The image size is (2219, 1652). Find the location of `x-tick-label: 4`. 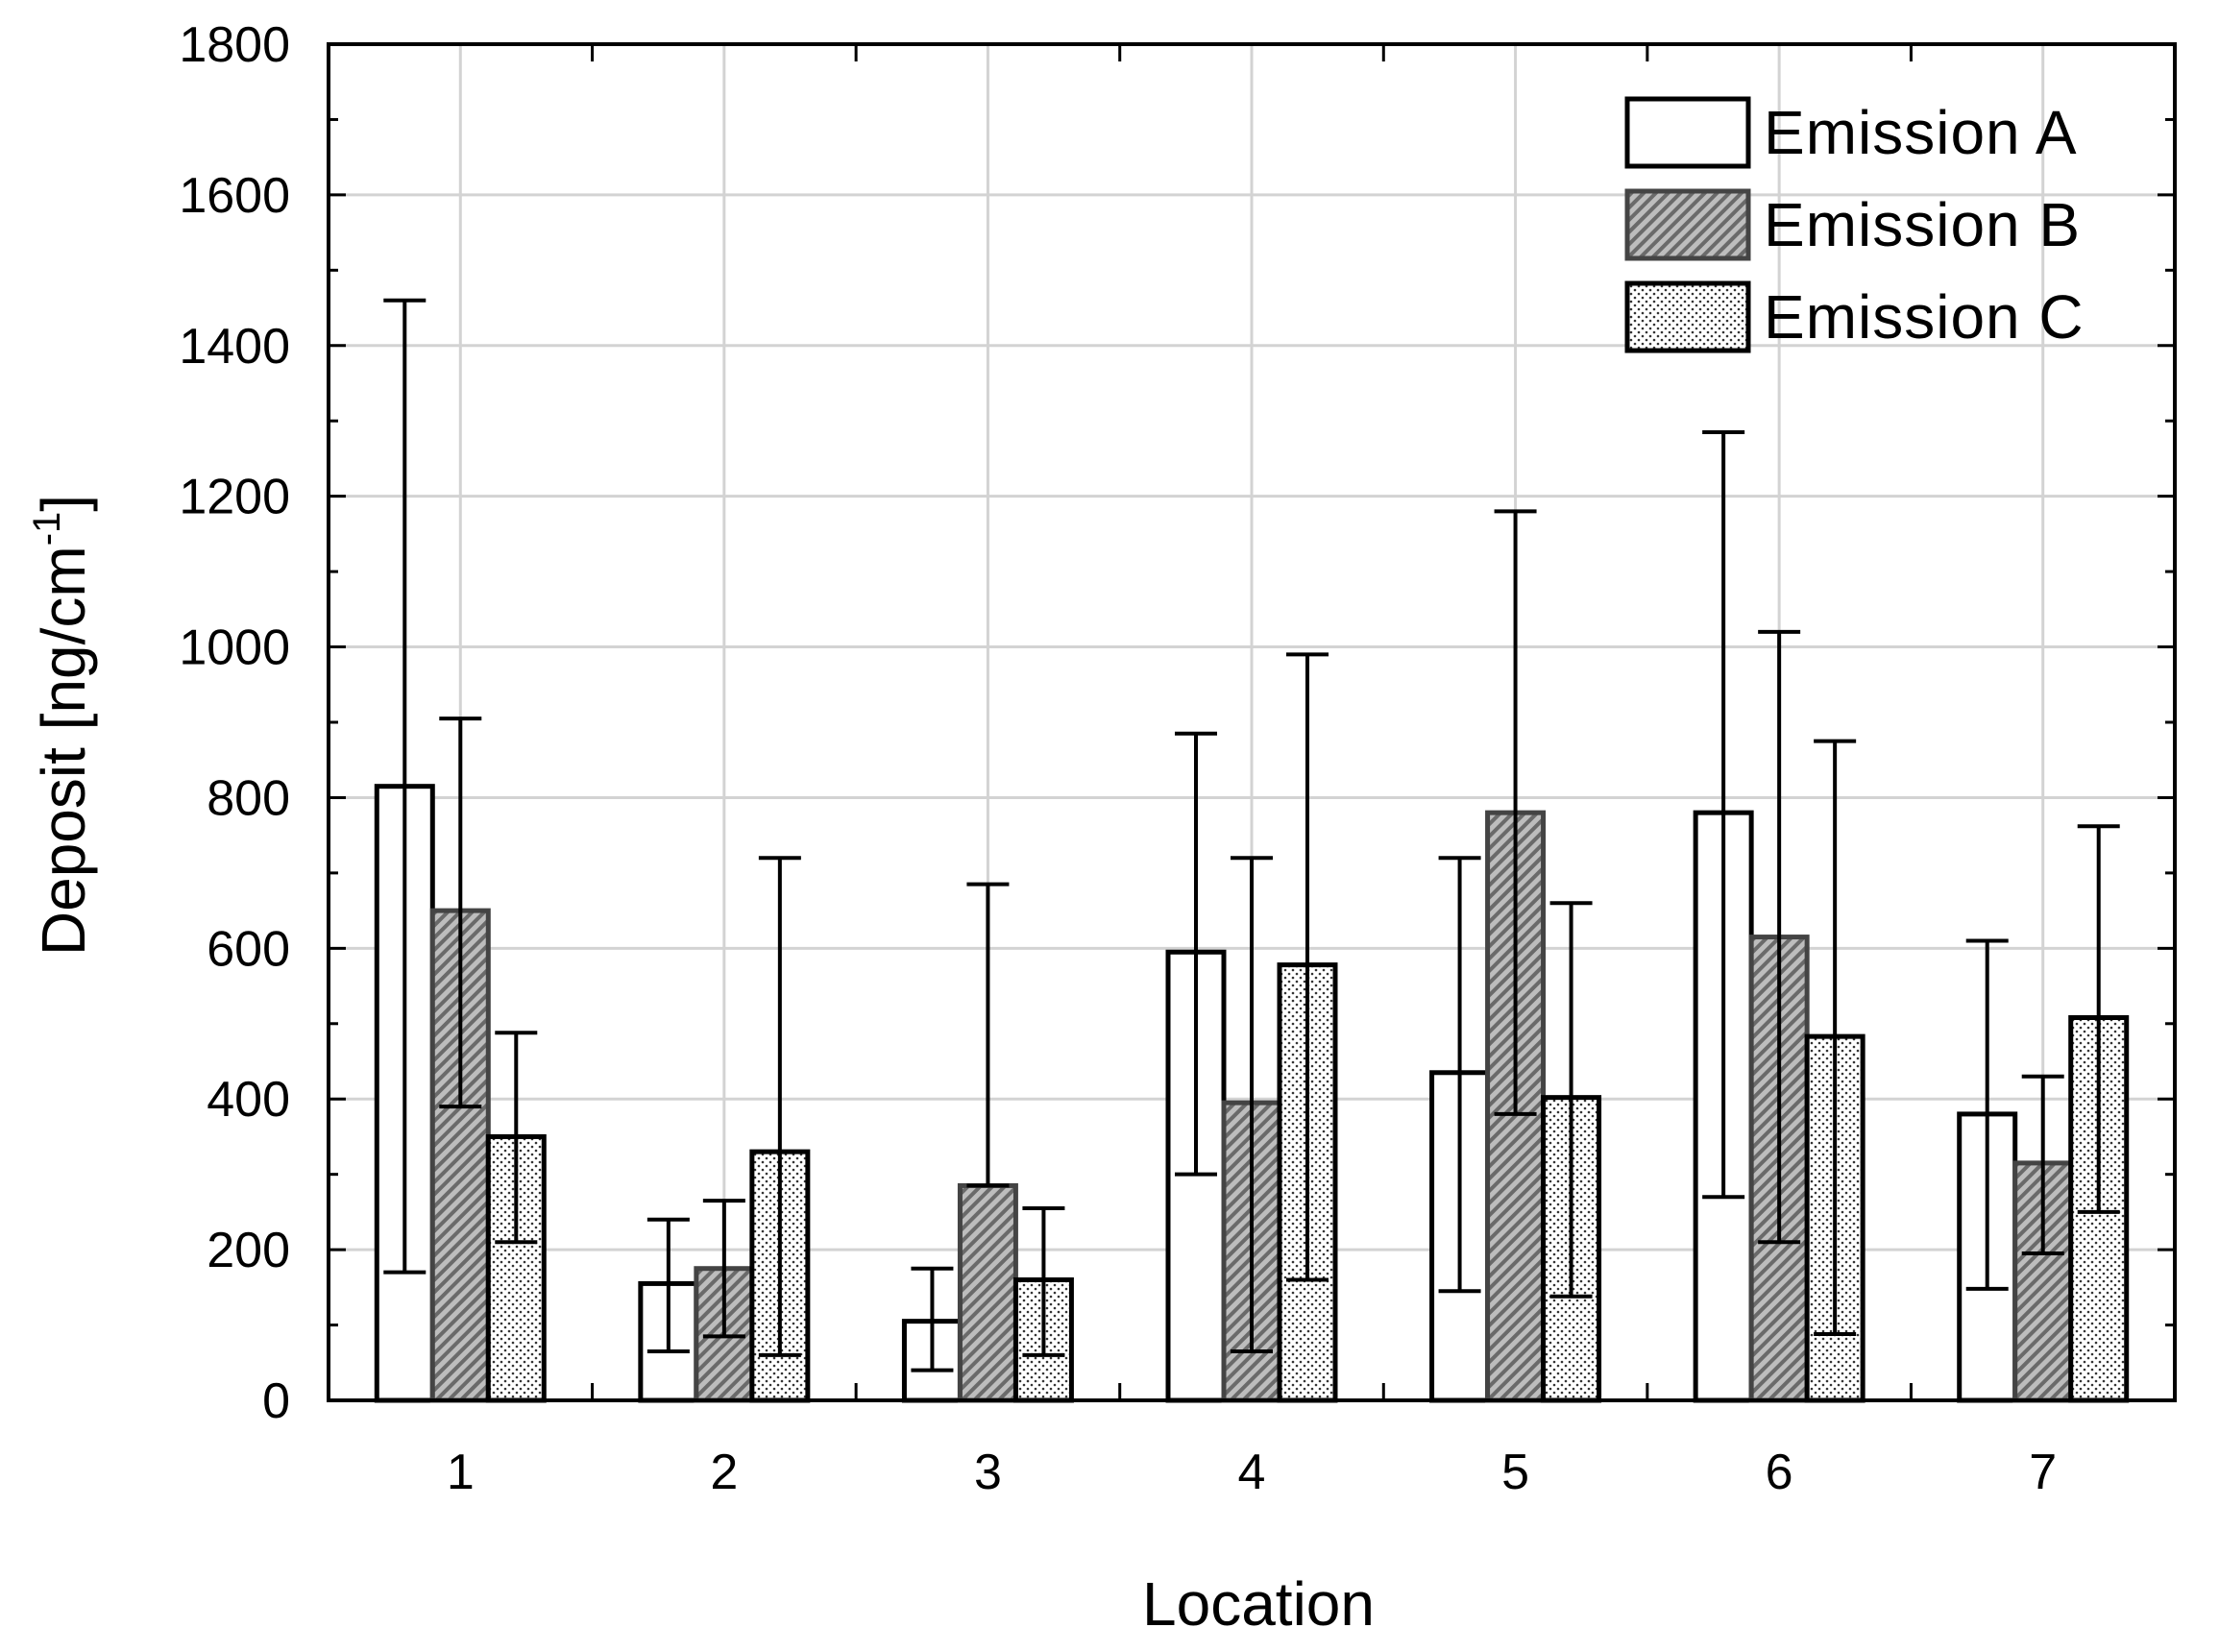

x-tick-label: 4 is located at coordinates (1252, 1472).